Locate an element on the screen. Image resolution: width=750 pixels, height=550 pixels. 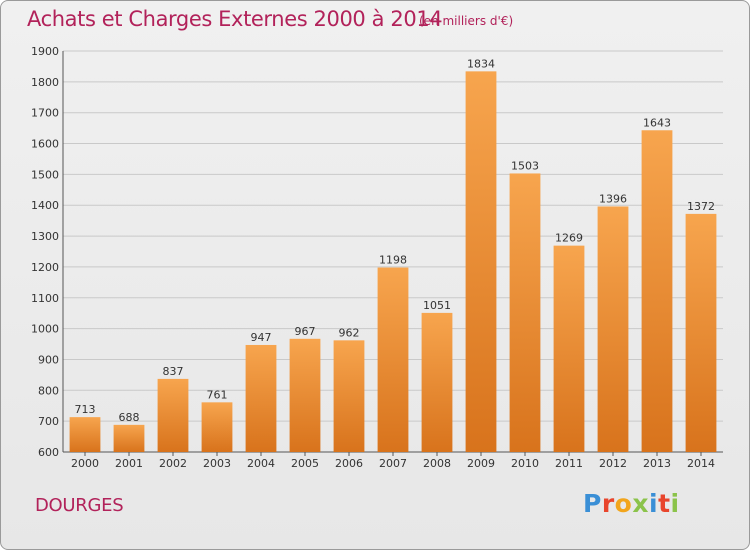
x-tick-label: 2008 is located at coordinates (437, 463).